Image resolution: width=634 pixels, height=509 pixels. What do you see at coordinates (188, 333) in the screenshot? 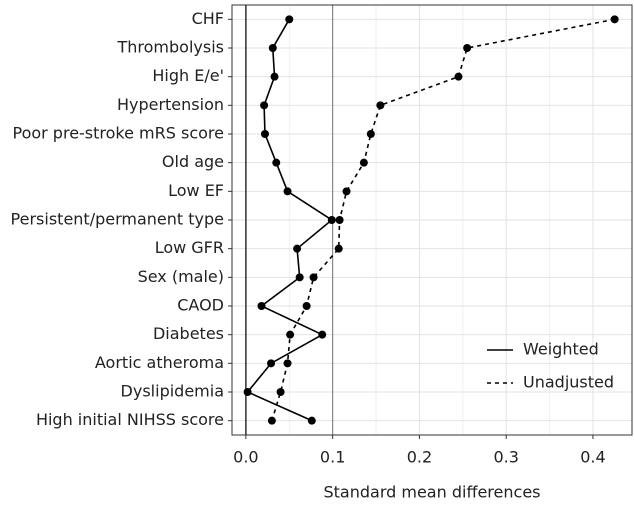
I see `y-tick-label: Diabetes` at bounding box center [188, 333].